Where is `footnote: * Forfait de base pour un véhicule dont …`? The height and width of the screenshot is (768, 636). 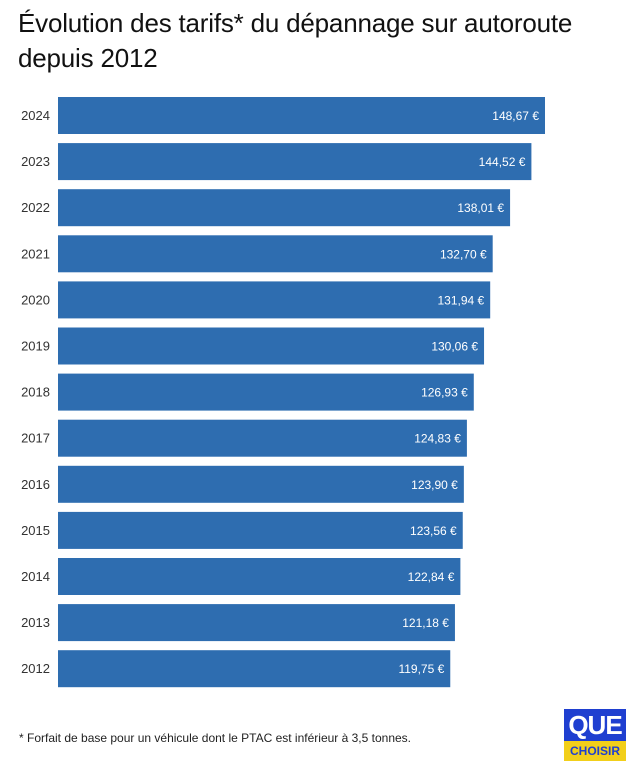
footnote: * Forfait de base pour un véhicule dont … is located at coordinates (215, 738).